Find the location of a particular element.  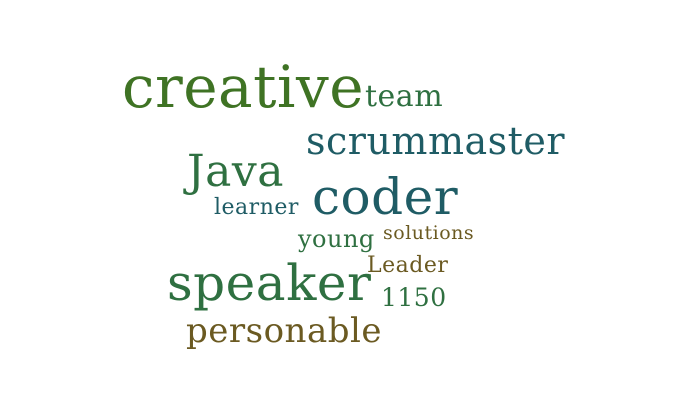

word-scrummaster: scrummaster is located at coordinates (436, 141).